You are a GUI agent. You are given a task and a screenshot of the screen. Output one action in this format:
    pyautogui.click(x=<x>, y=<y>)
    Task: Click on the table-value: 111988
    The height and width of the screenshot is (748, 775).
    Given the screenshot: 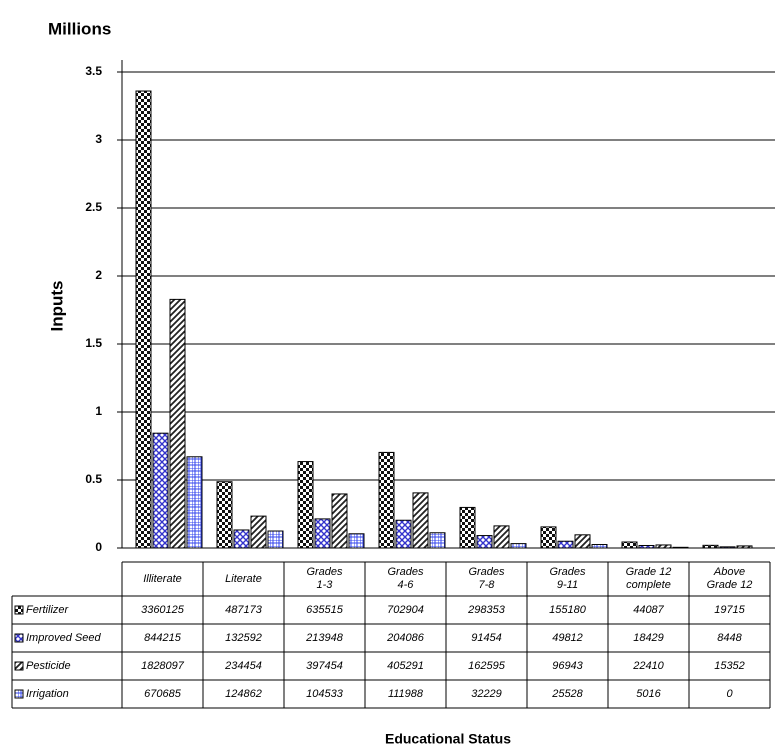 What is the action you would take?
    pyautogui.click(x=405, y=693)
    